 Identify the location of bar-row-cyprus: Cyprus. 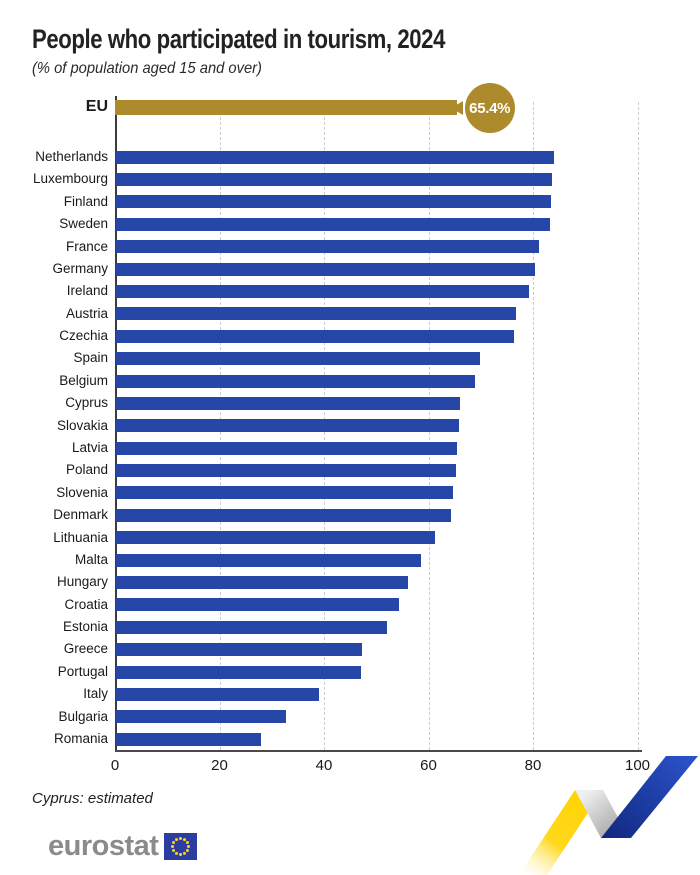
(350, 403).